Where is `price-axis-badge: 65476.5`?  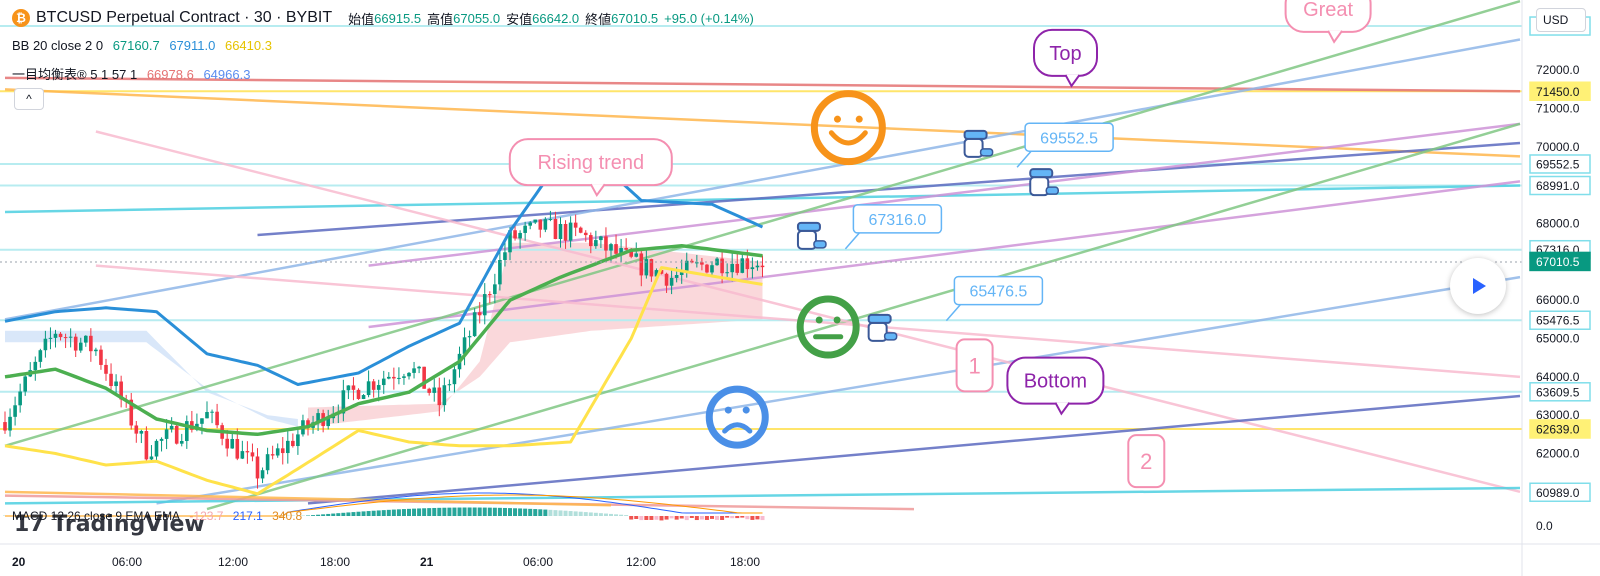 price-axis-badge: 65476.5 is located at coordinates (1560, 320).